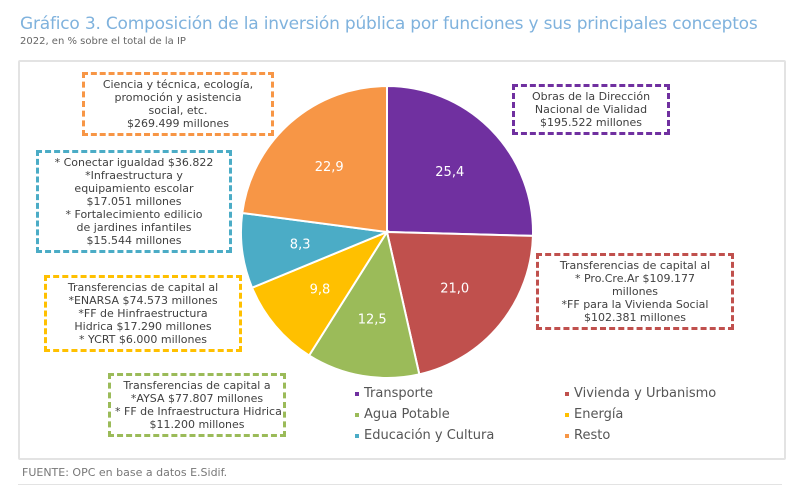  What do you see at coordinates (178, 123) in the screenshot?
I see `annotation-line: $269.499 millones` at bounding box center [178, 123].